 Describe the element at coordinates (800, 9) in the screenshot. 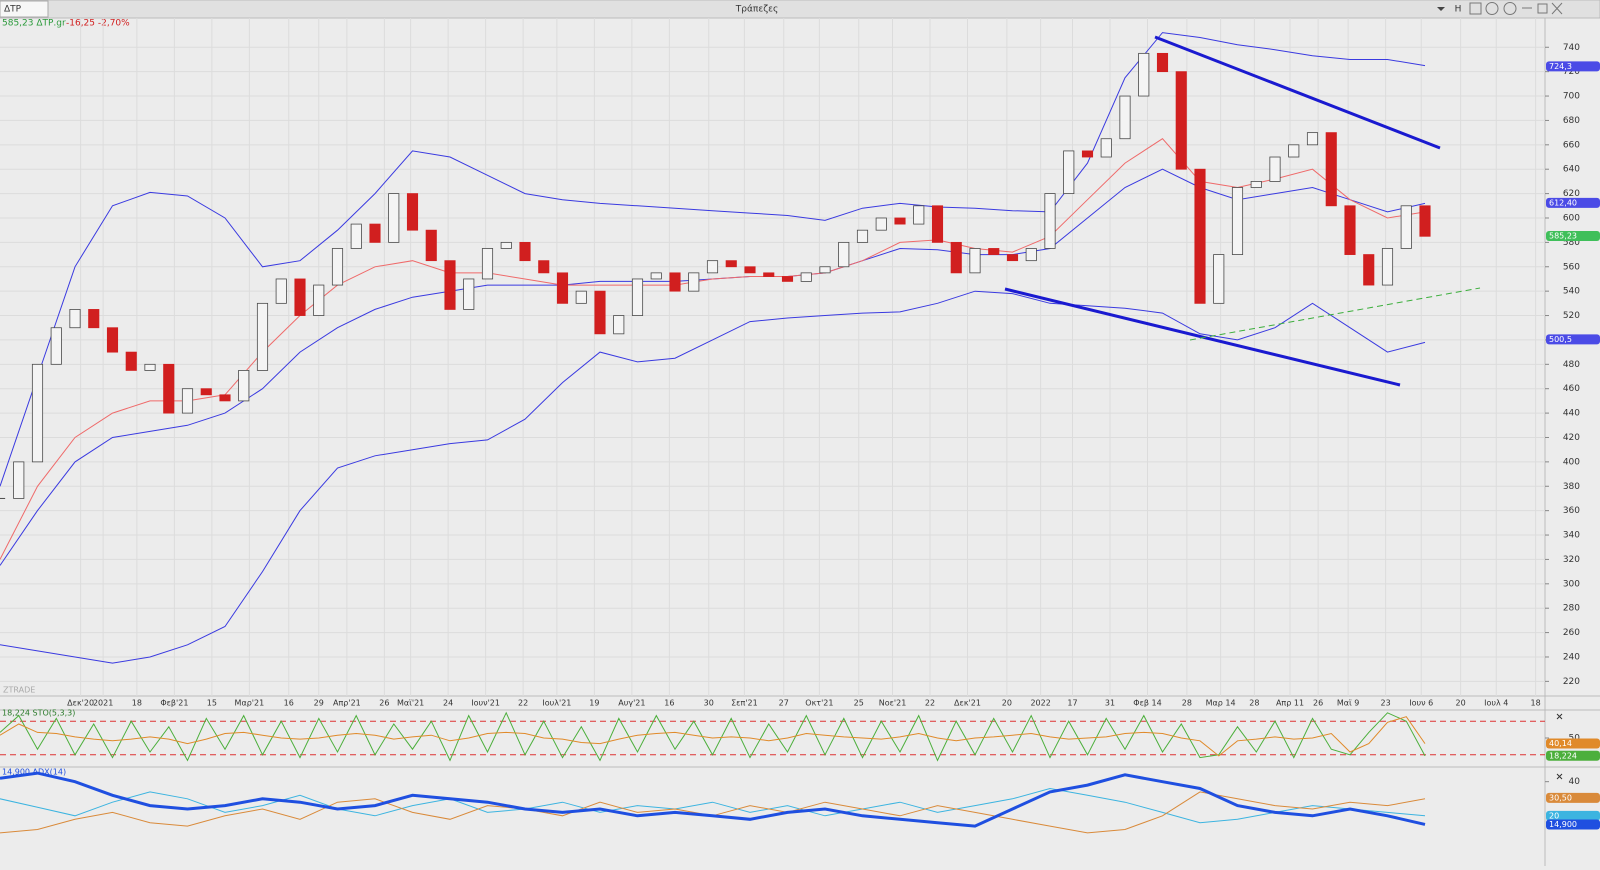

I see `toolbar` at that location.